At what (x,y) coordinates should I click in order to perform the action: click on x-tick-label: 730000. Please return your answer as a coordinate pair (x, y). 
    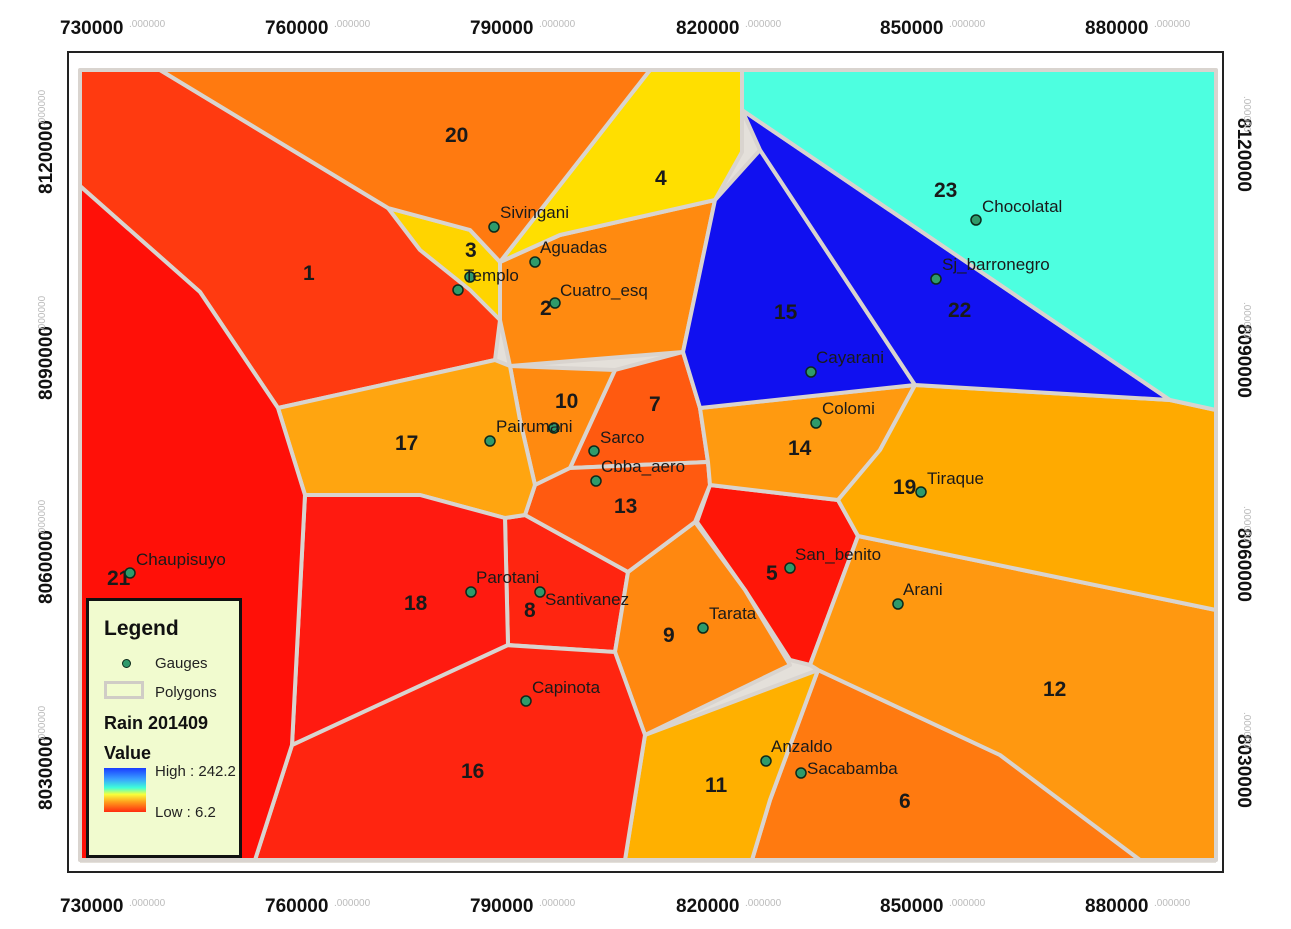
    Looking at the image, I should click on (91, 906).